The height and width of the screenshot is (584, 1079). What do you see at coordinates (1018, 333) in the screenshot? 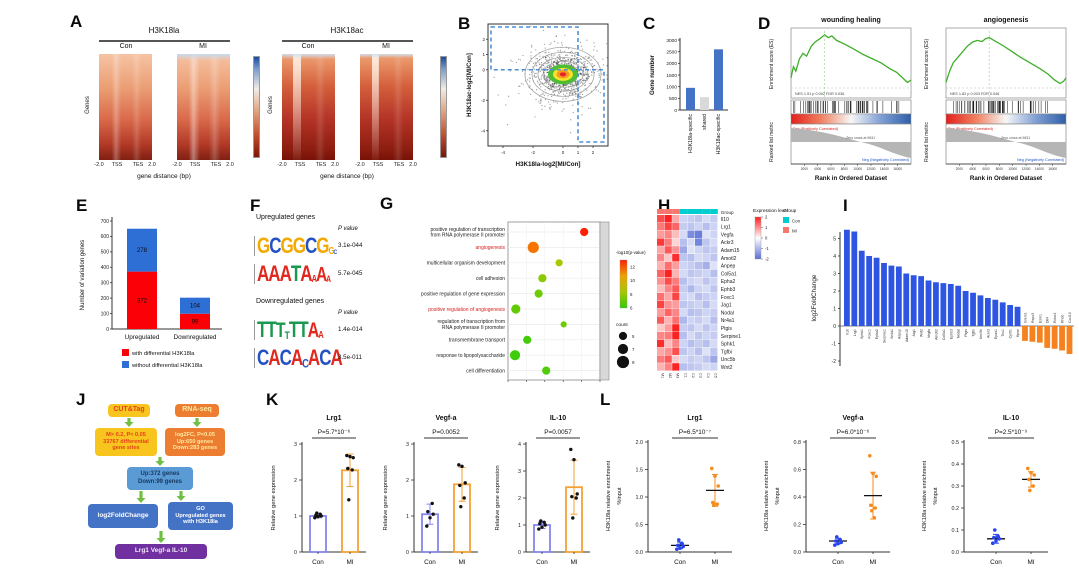
I see `bar-gene-label: Hpse` at bounding box center [1018, 333].